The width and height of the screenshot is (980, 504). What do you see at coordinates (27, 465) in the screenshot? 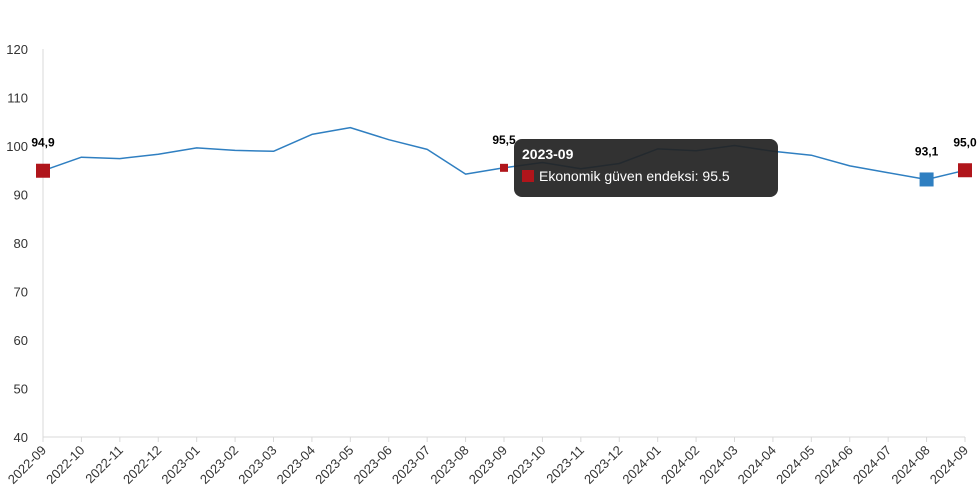
I see `x-tick-label: 2022-09` at bounding box center [27, 465].